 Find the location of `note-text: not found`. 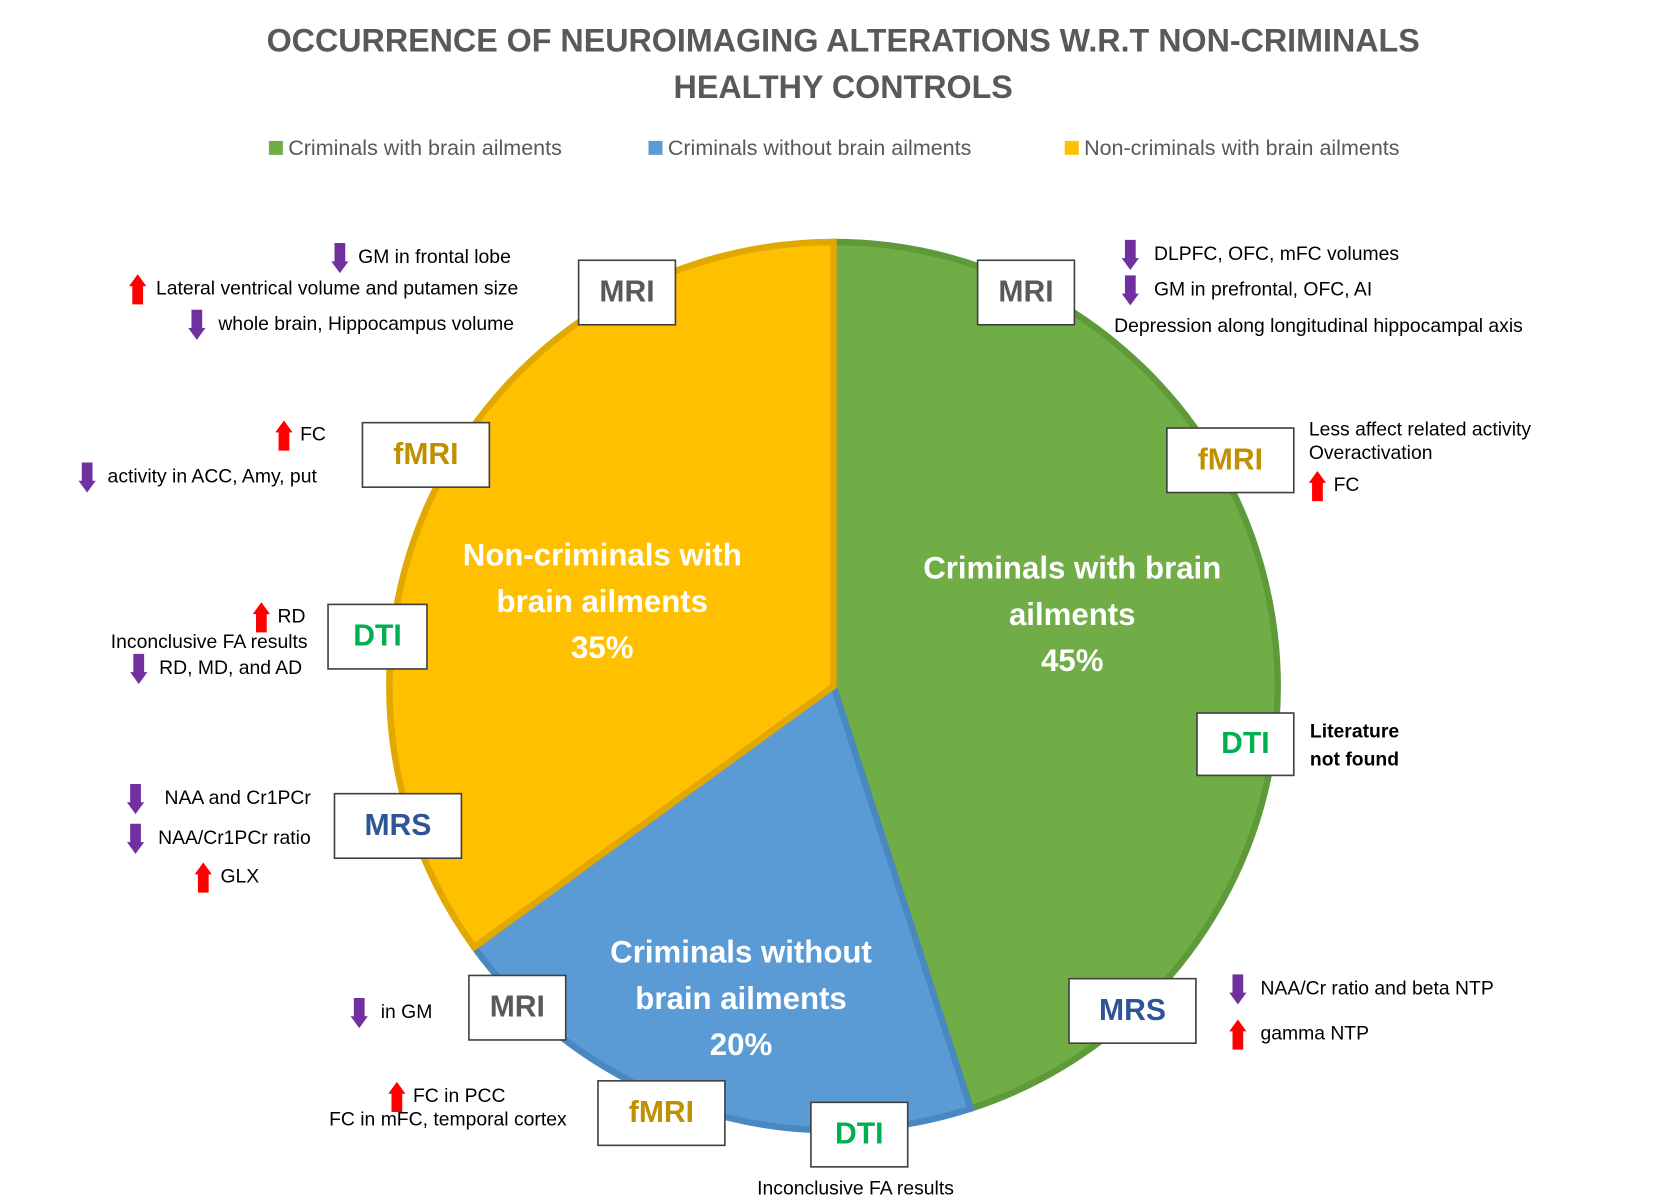

note-text: not found is located at coordinates (1354, 759).